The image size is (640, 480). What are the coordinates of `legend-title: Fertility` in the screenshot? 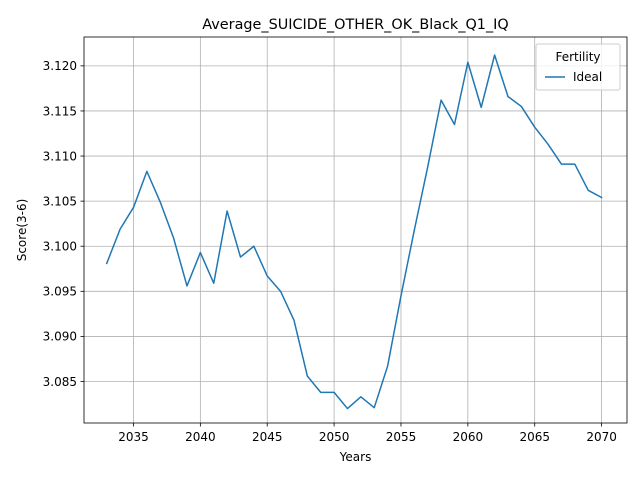 It's located at (577, 57).